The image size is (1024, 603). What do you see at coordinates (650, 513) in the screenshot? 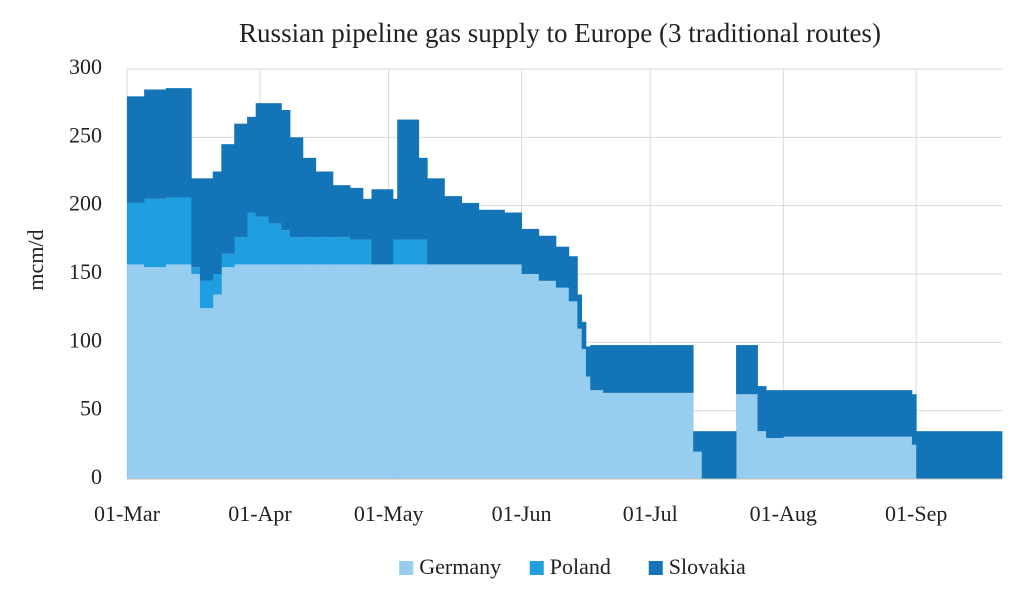
I see `x-tick-label: 01-Jul` at bounding box center [650, 513].